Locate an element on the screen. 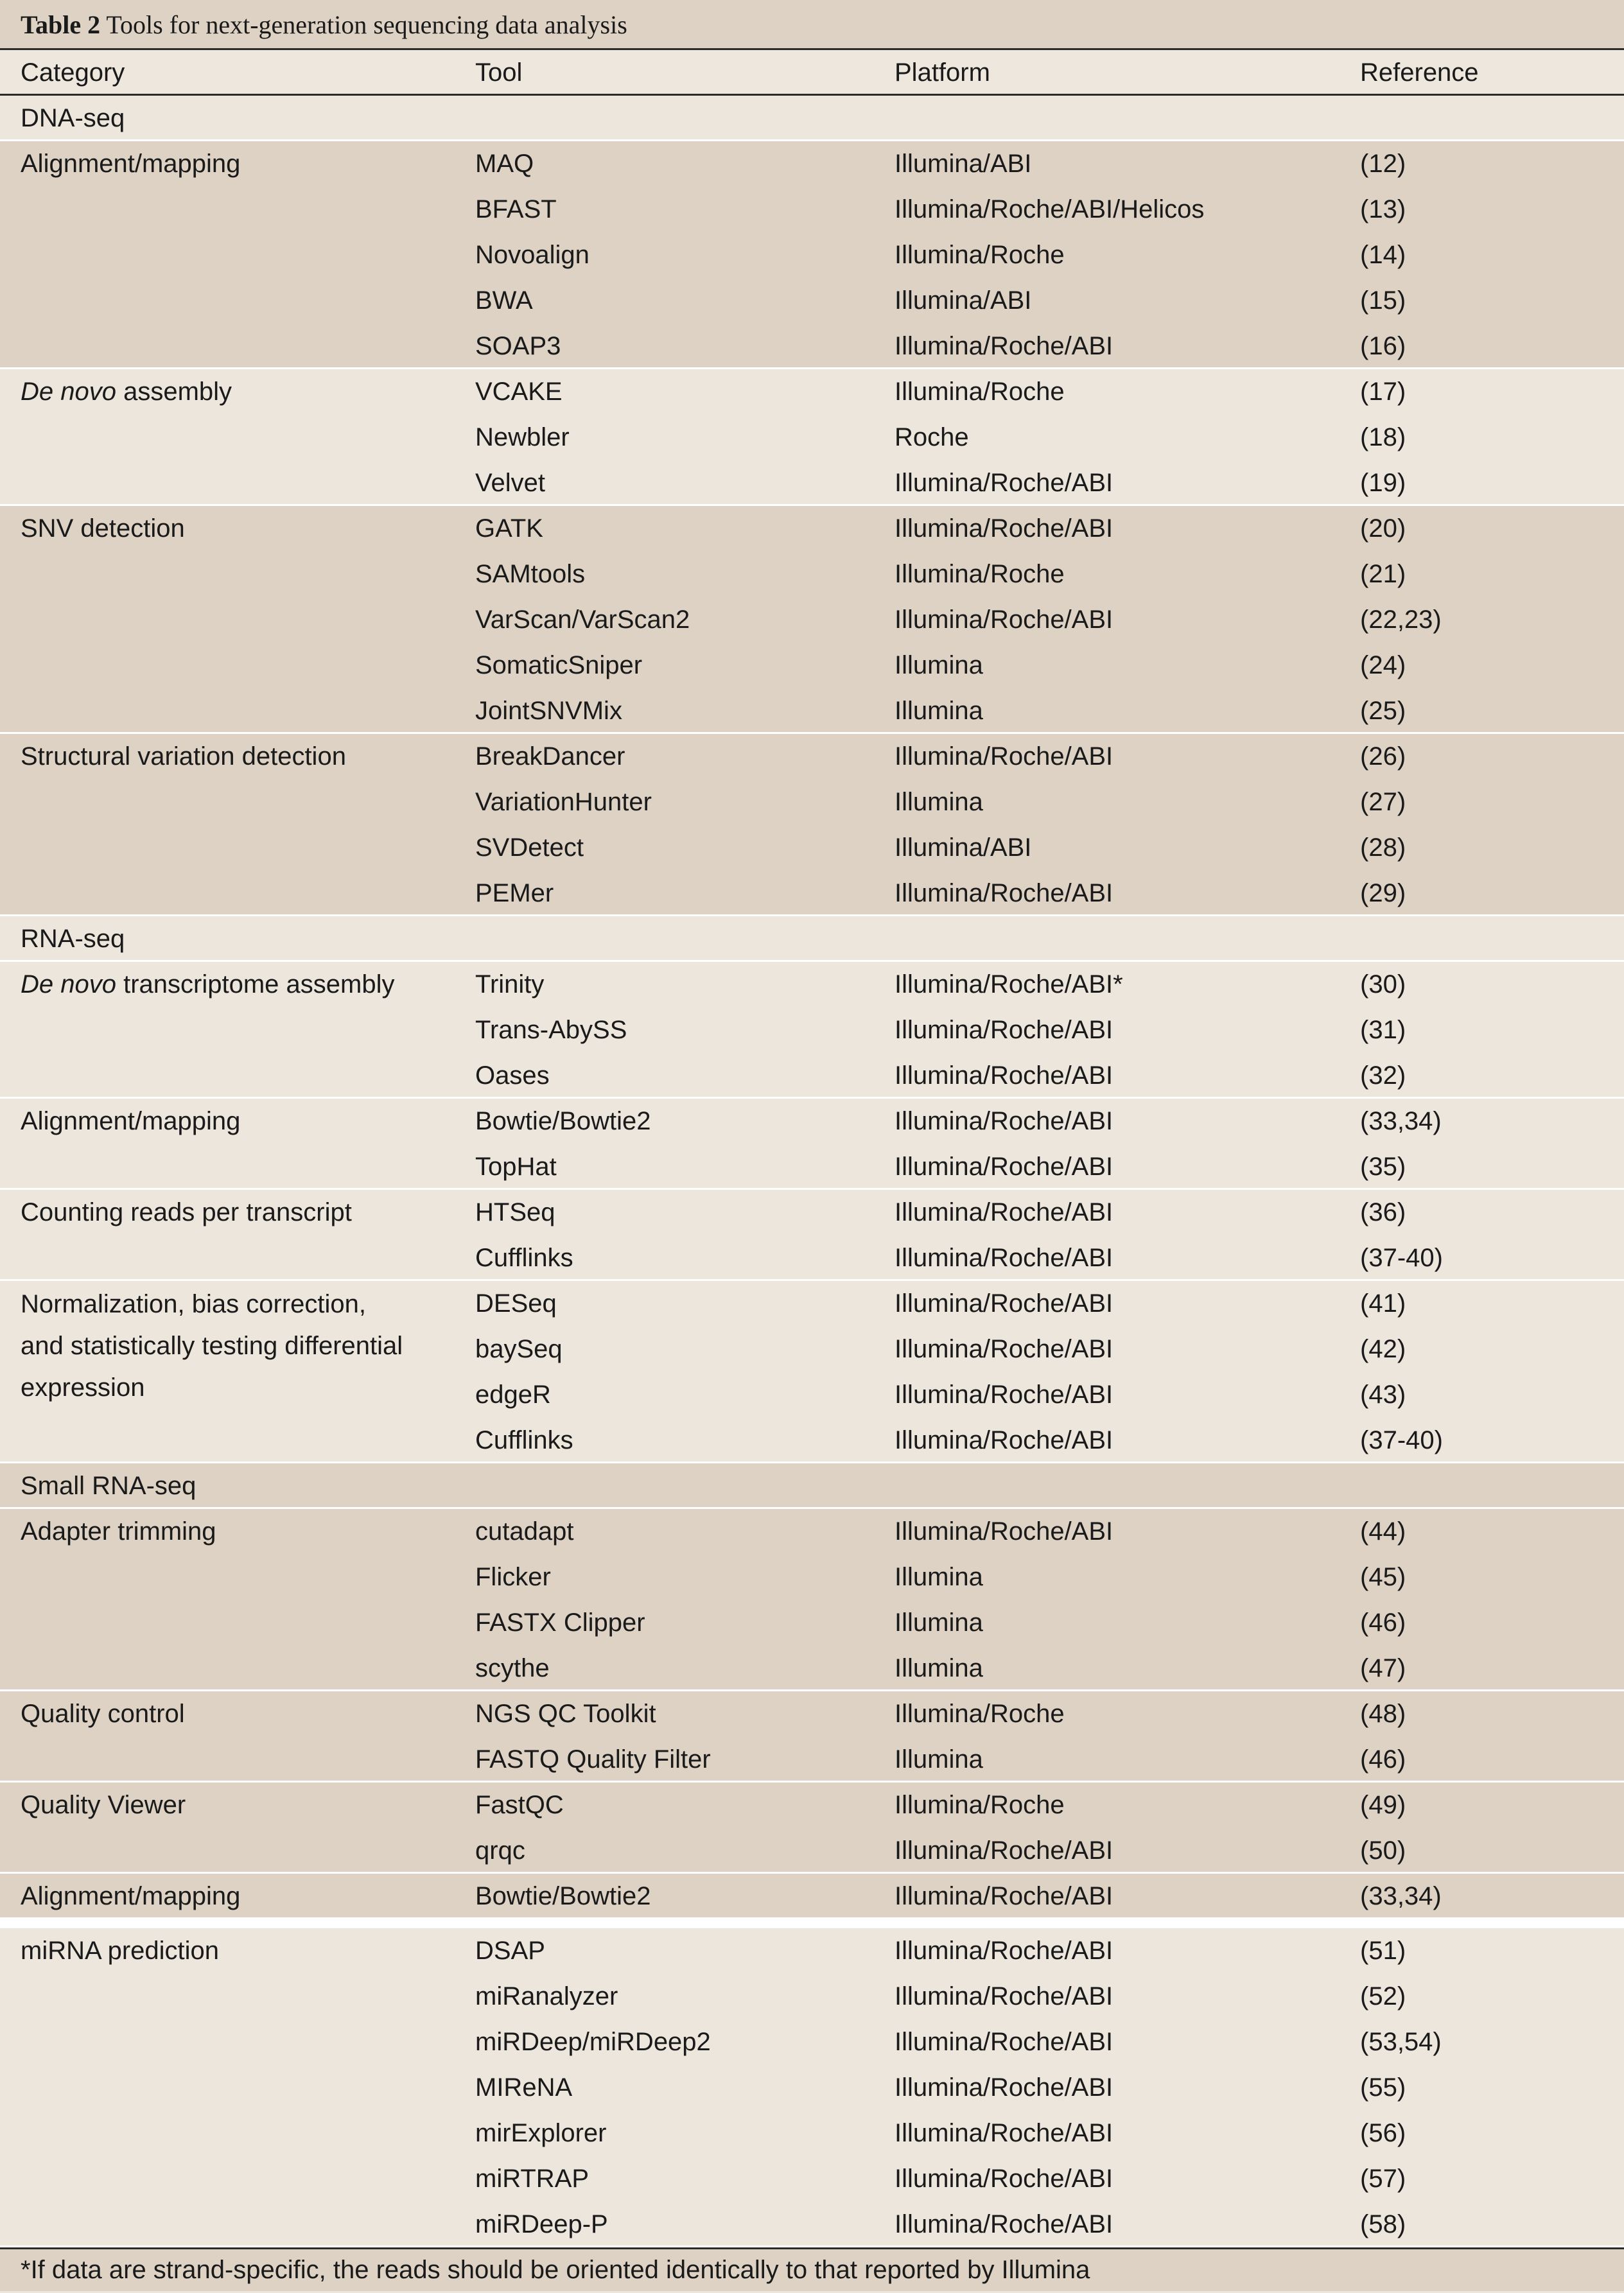  section-title: Small RNA-seq is located at coordinates (108, 1486).